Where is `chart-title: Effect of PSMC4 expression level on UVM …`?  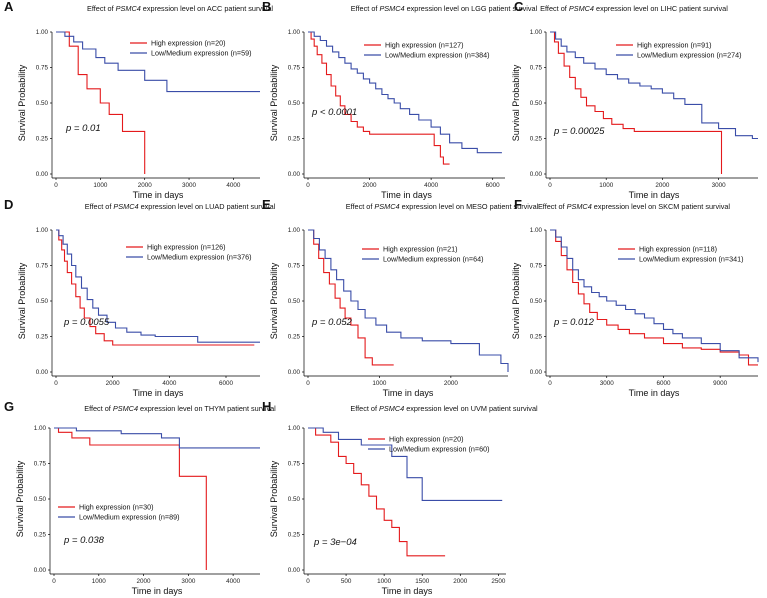
chart-title: Effect of PSMC4 expression level on UVM … is located at coordinates (444, 408).